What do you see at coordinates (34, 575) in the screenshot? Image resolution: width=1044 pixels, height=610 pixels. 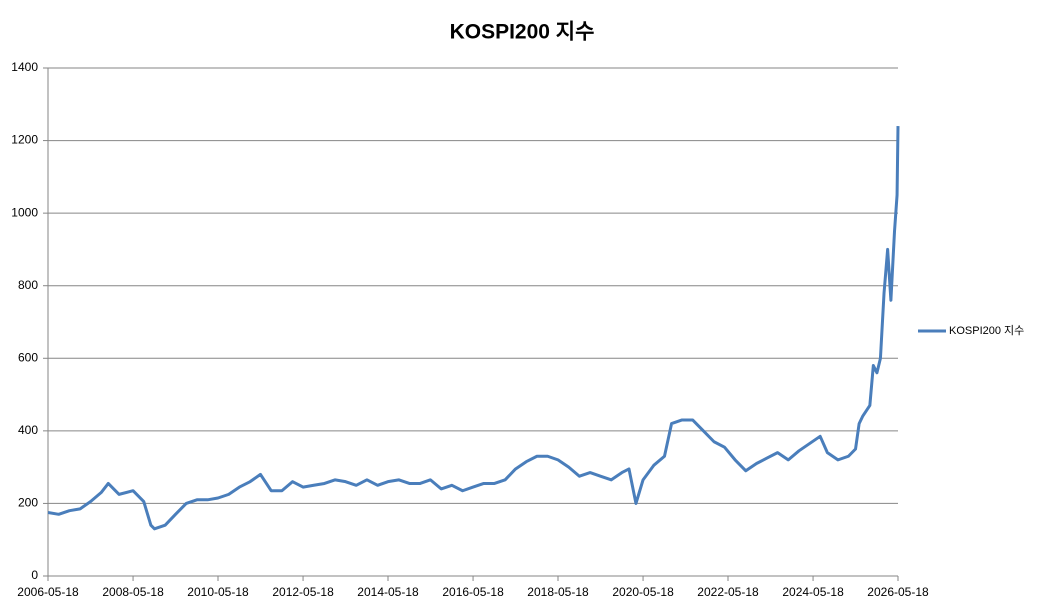 I see `y-tick-label: 0` at bounding box center [34, 575].